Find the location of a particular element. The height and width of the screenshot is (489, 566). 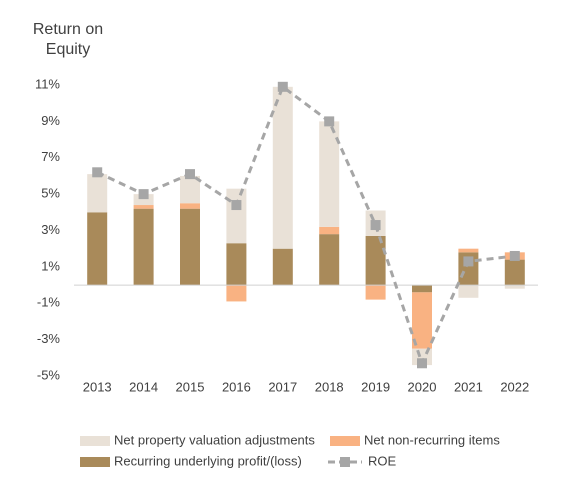

legend-label: ROE is located at coordinates (382, 460).